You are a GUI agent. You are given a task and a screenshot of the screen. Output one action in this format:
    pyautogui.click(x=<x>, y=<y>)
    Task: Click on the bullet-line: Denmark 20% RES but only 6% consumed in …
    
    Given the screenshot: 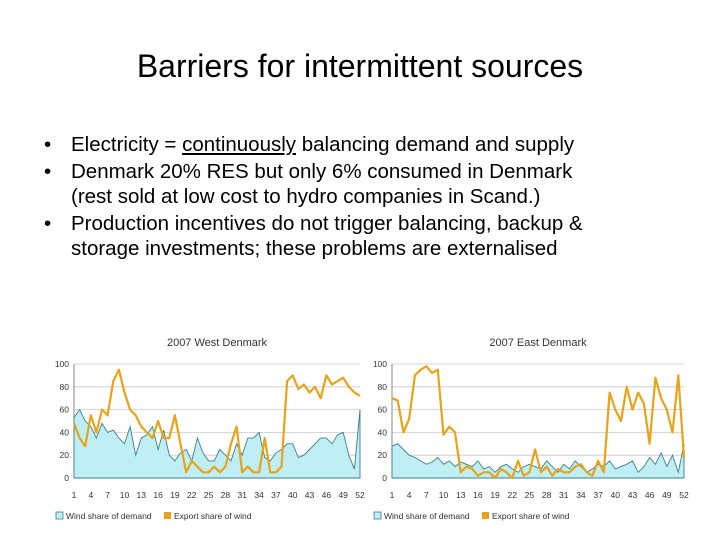 What is the action you would take?
    pyautogui.click(x=322, y=171)
    